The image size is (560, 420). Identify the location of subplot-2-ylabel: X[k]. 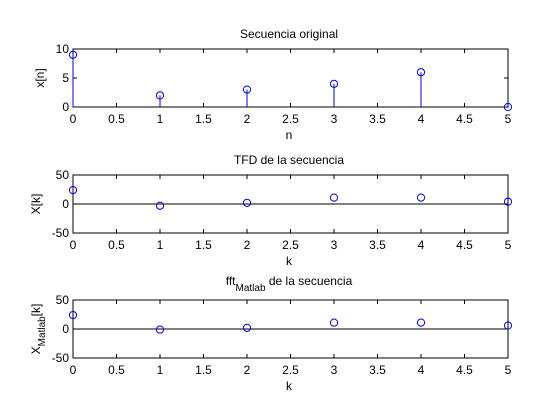
(36, 204).